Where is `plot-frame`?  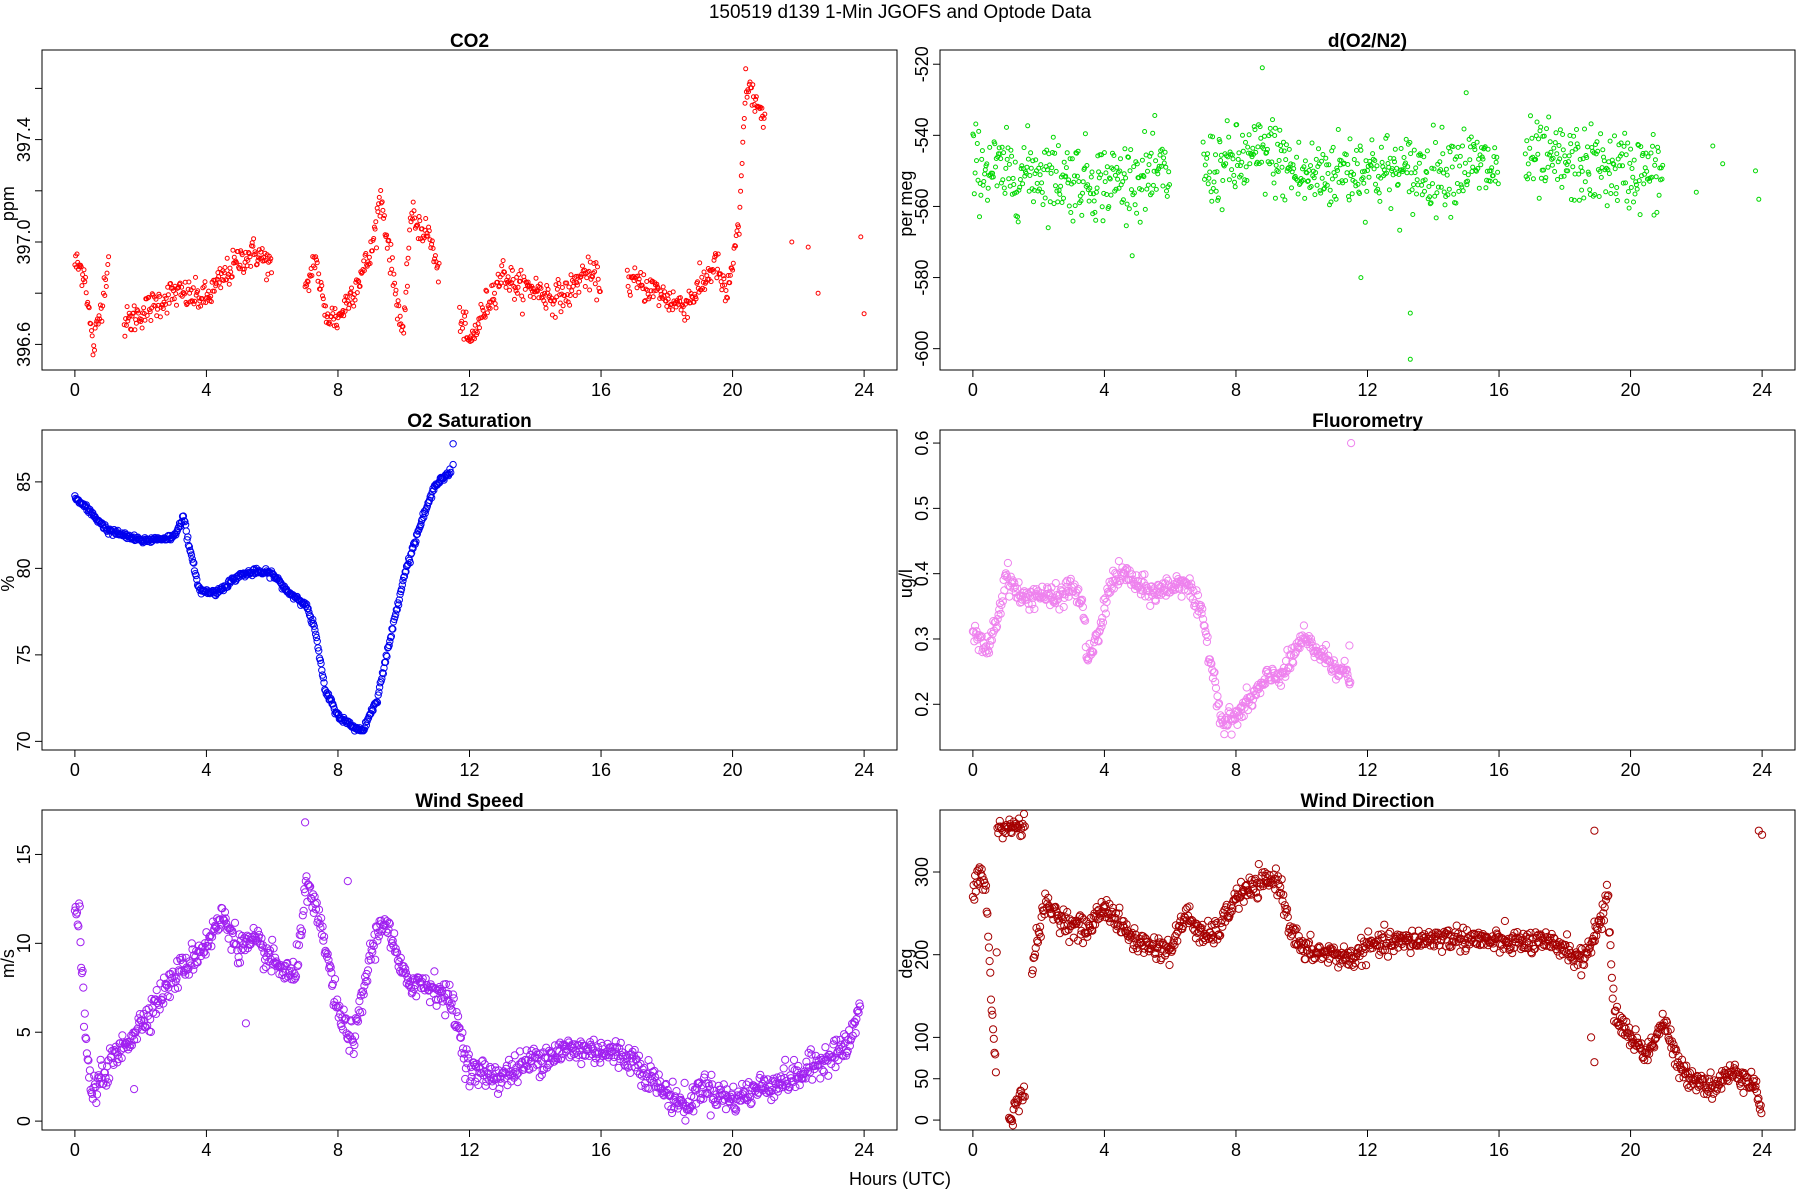
plot-frame is located at coordinates (469, 590).